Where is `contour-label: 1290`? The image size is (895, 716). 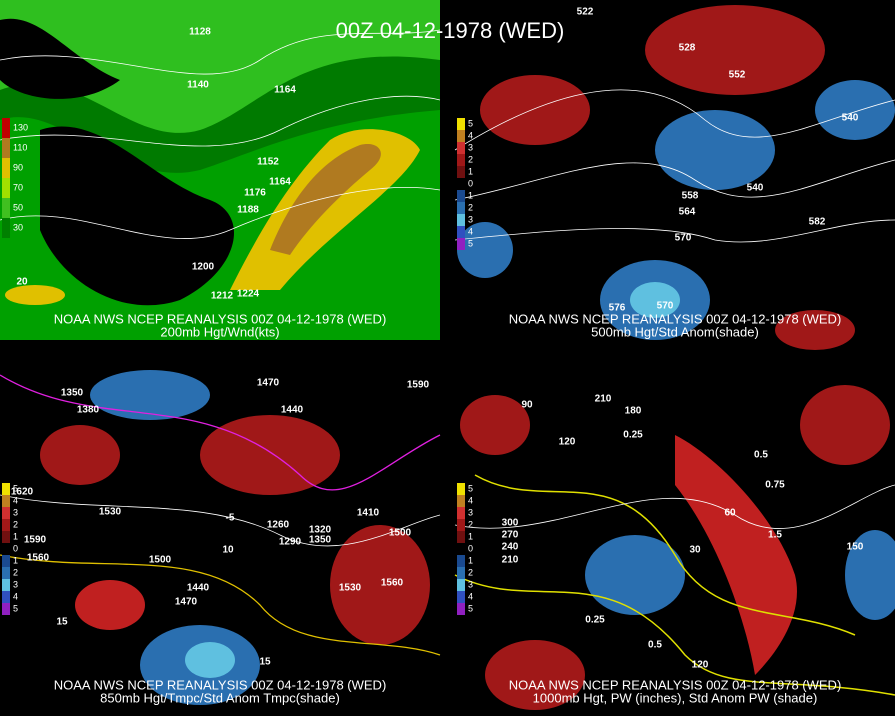 contour-label: 1290 is located at coordinates (290, 542).